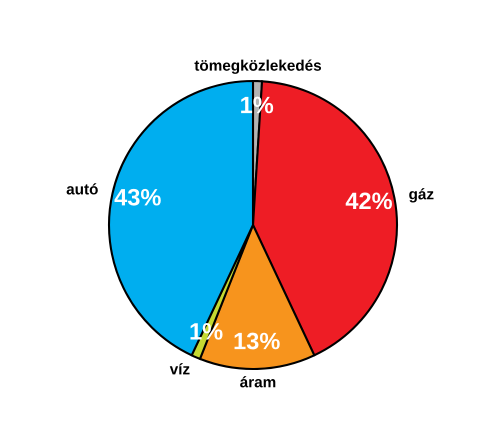 The width and height of the screenshot is (487, 439). I want to click on data-label: 1%, so click(257, 105).